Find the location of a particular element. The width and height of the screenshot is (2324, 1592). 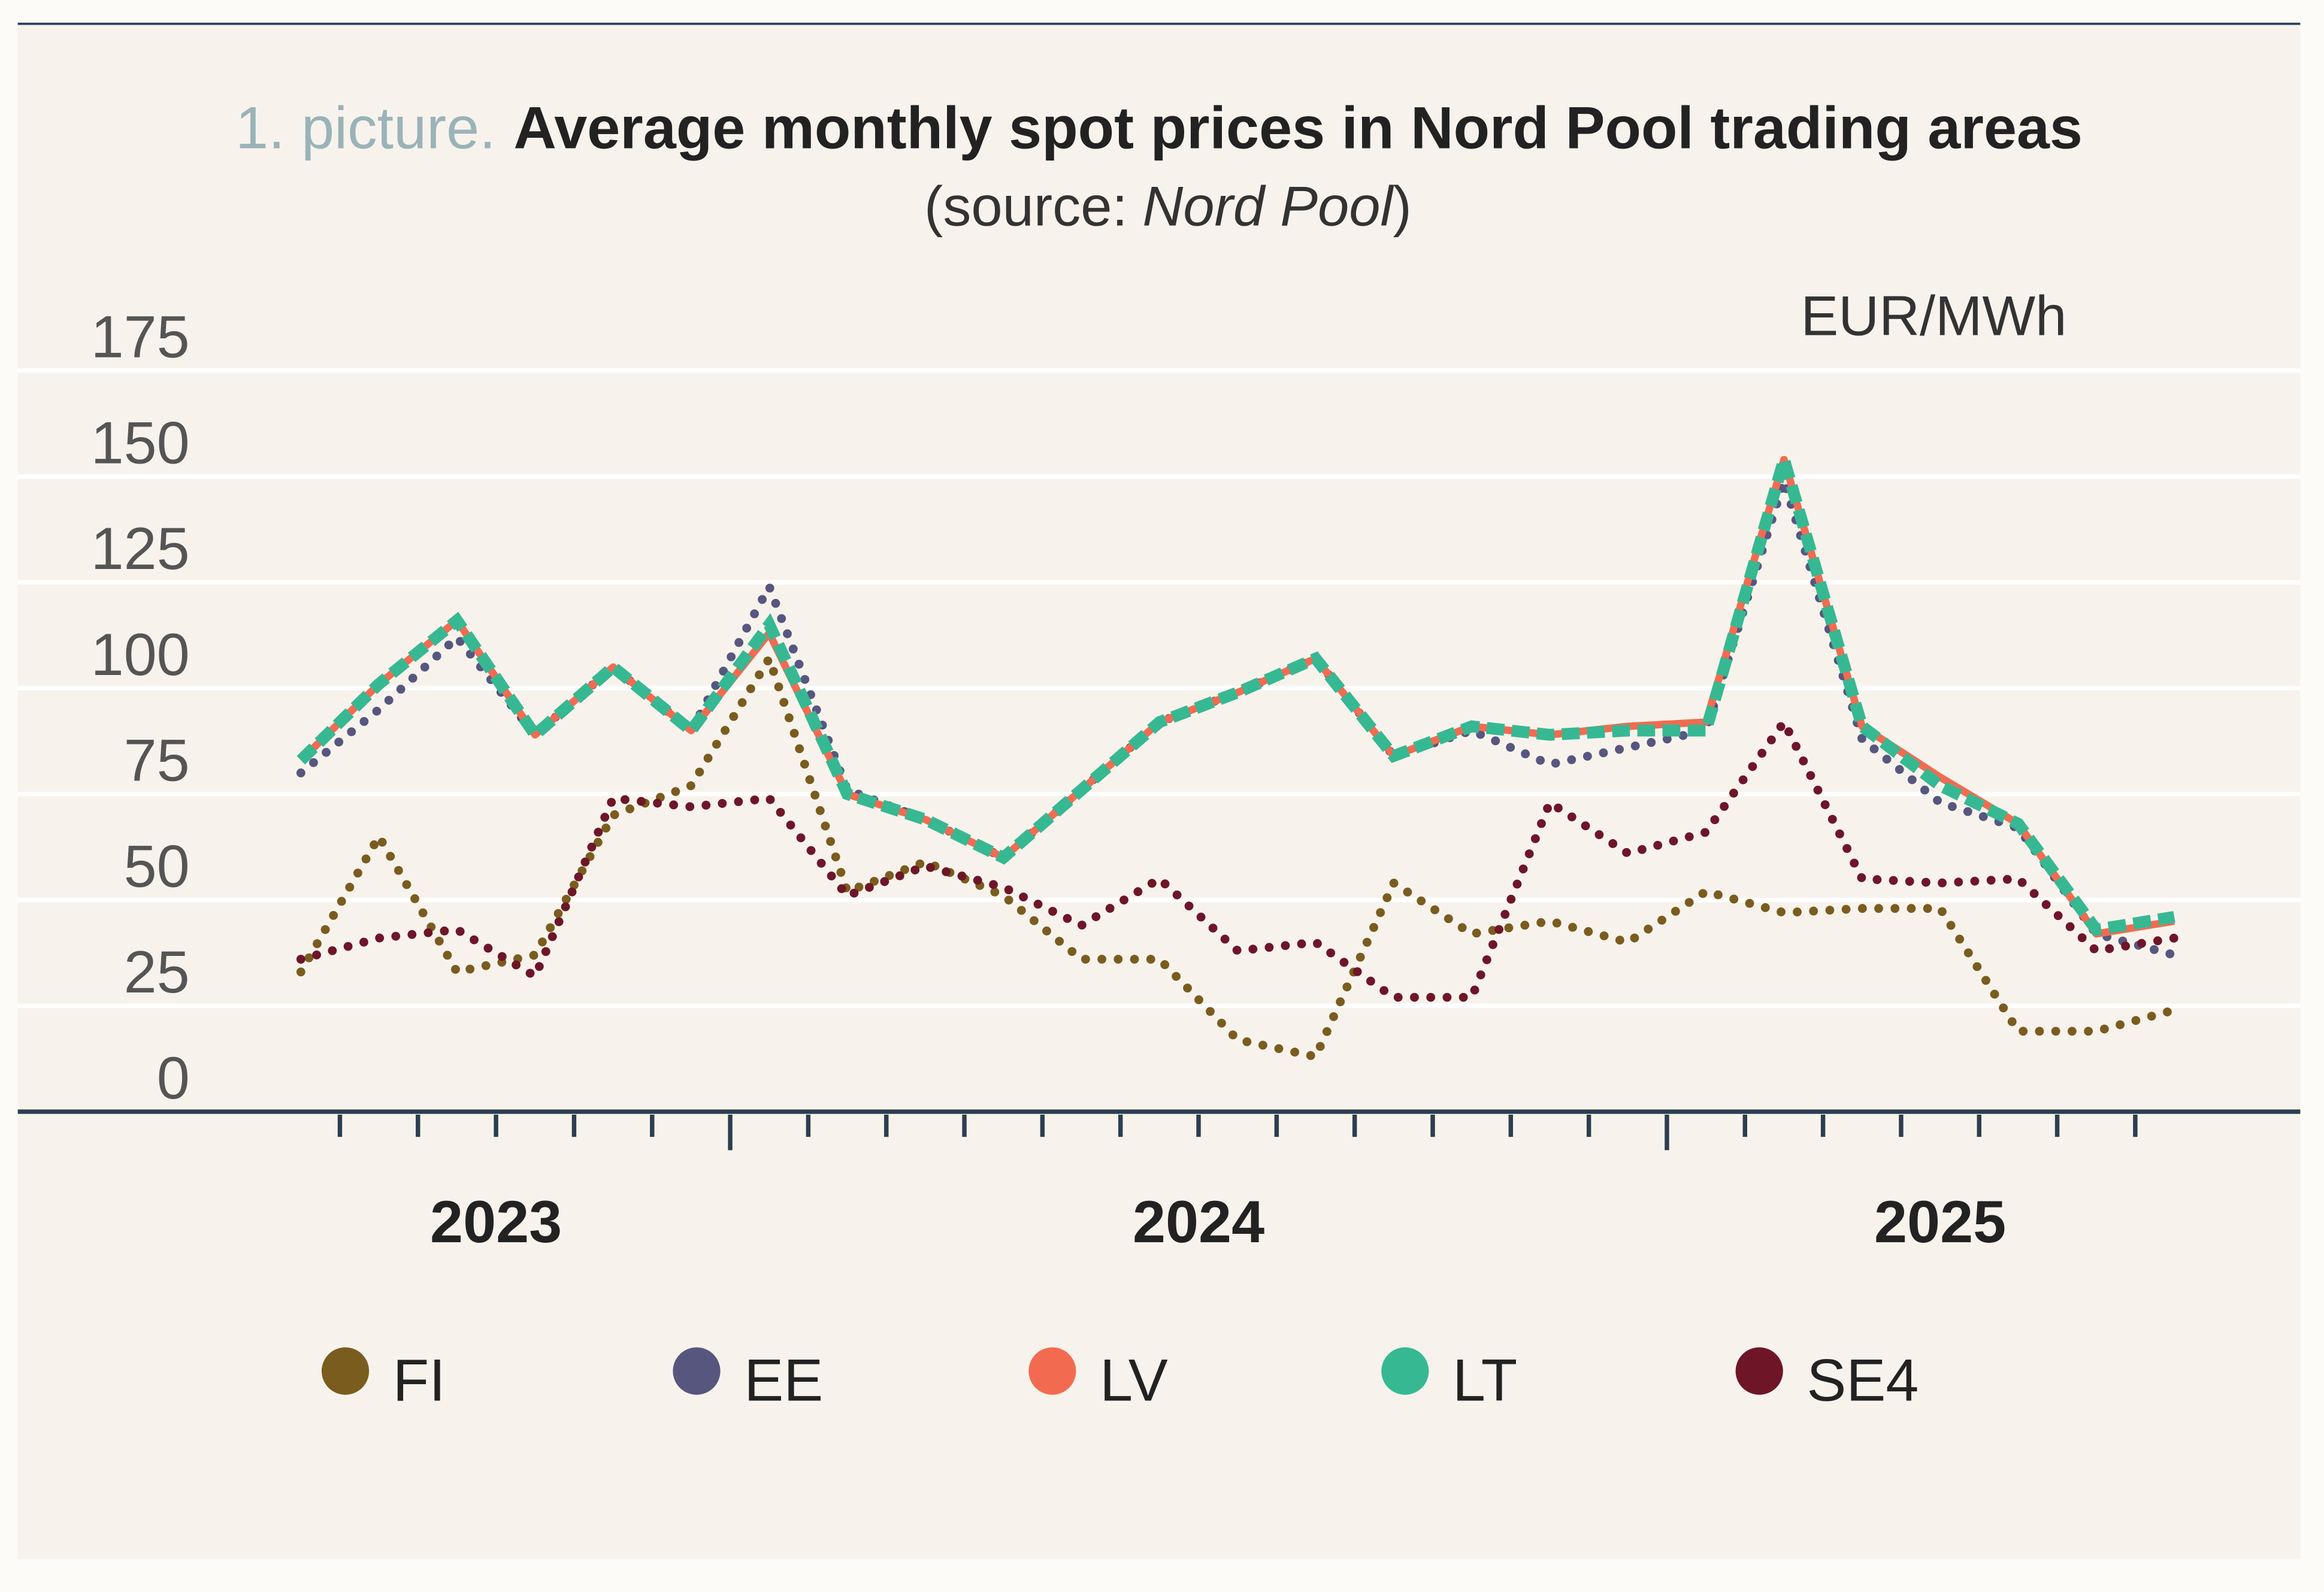

legend-label: FI is located at coordinates (419, 1380).